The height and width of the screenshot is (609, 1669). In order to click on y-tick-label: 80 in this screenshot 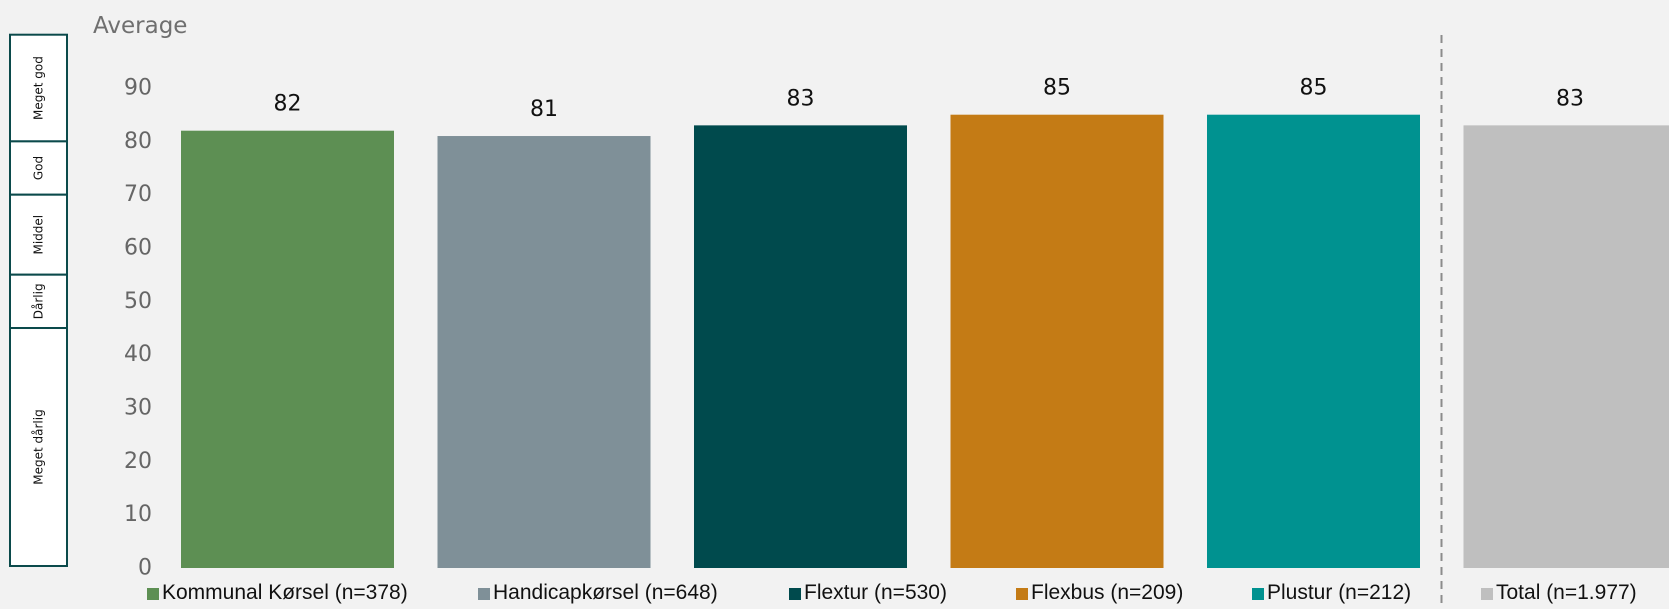, I will do `click(138, 141)`.